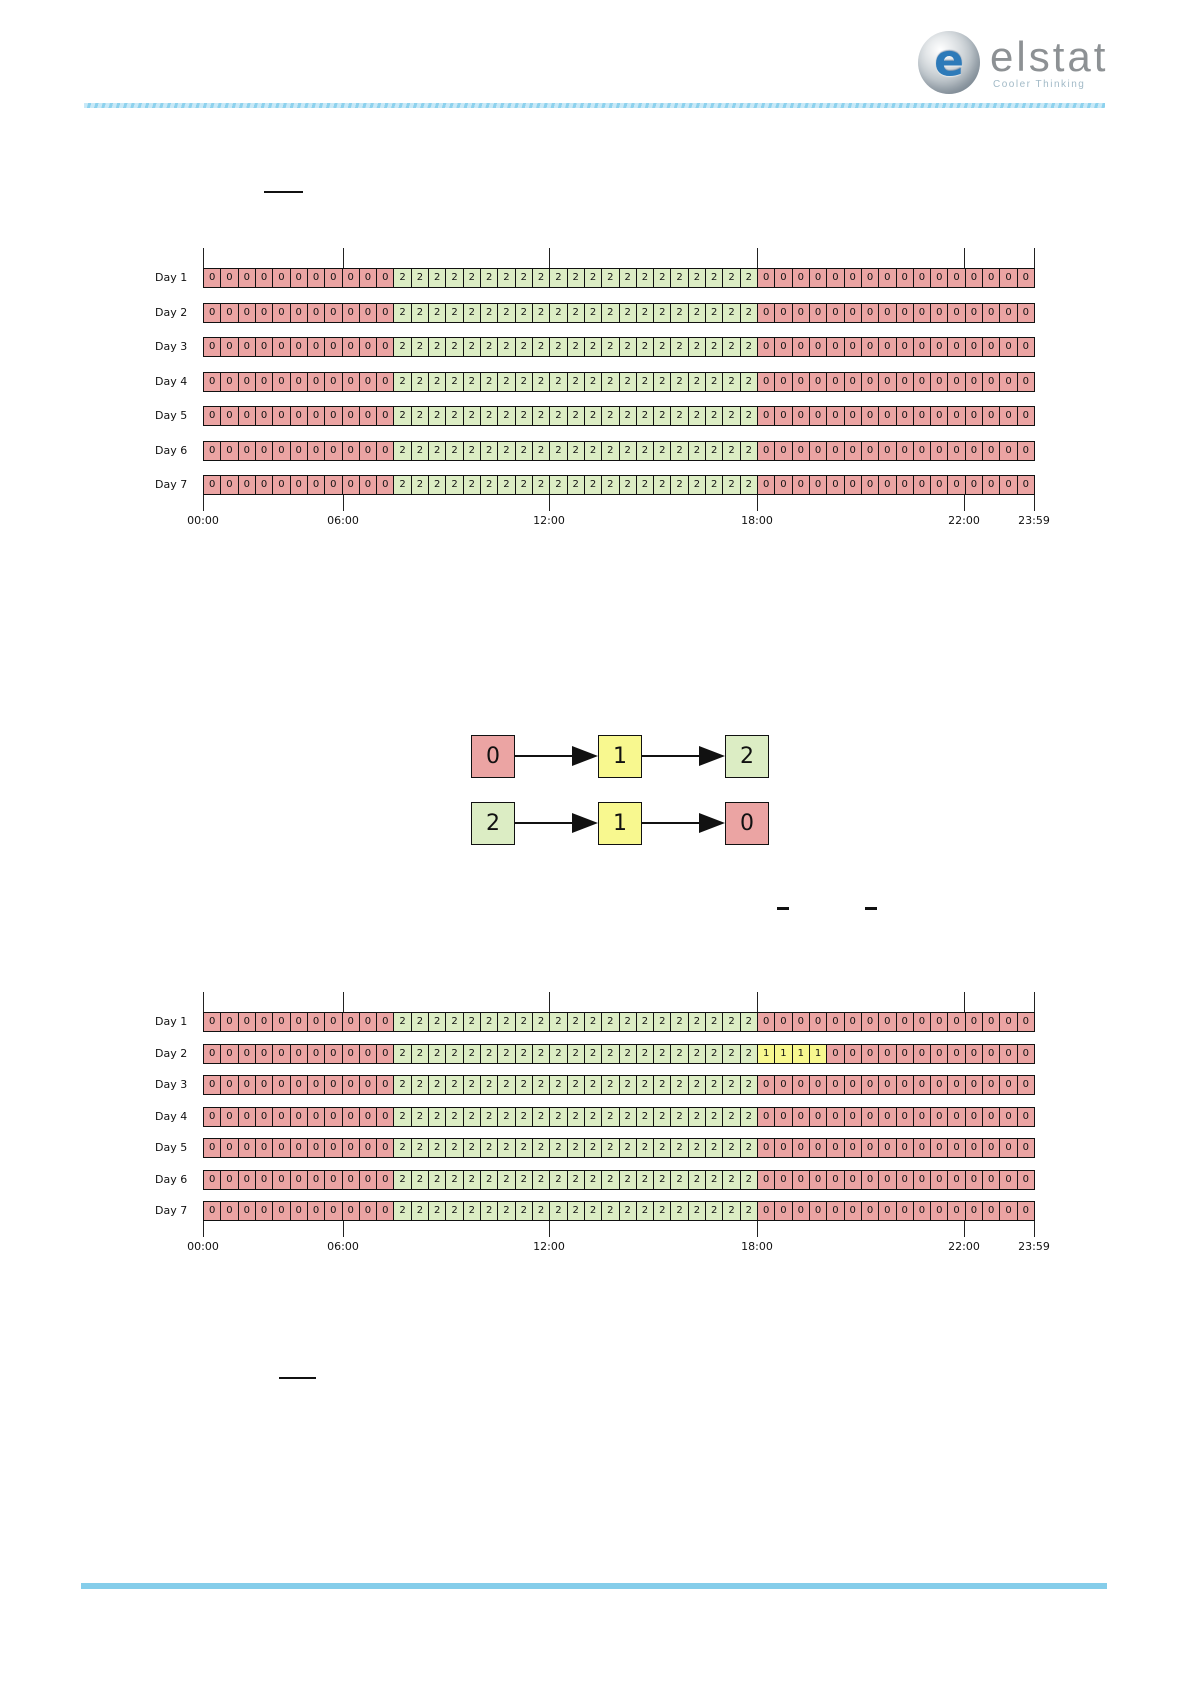 The height and width of the screenshot is (1683, 1190). Describe the element at coordinates (493, 823) in the screenshot. I see `state-box: 2` at that location.